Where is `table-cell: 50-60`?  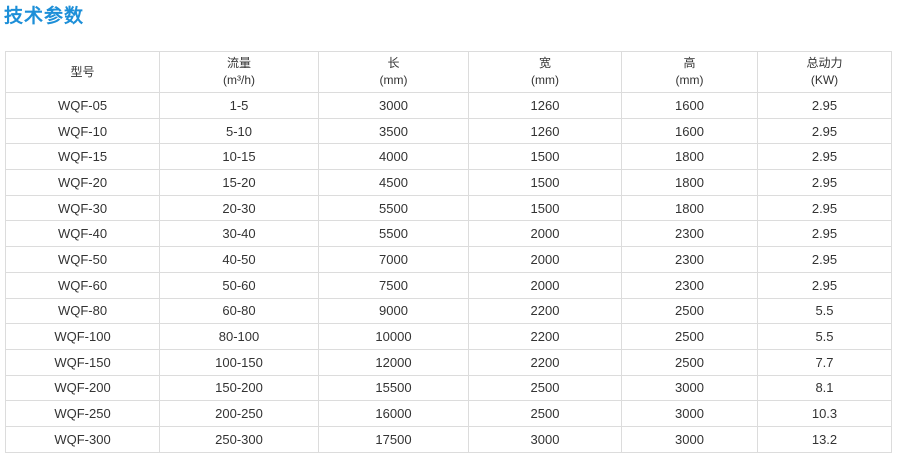 table-cell: 50-60 is located at coordinates (239, 285).